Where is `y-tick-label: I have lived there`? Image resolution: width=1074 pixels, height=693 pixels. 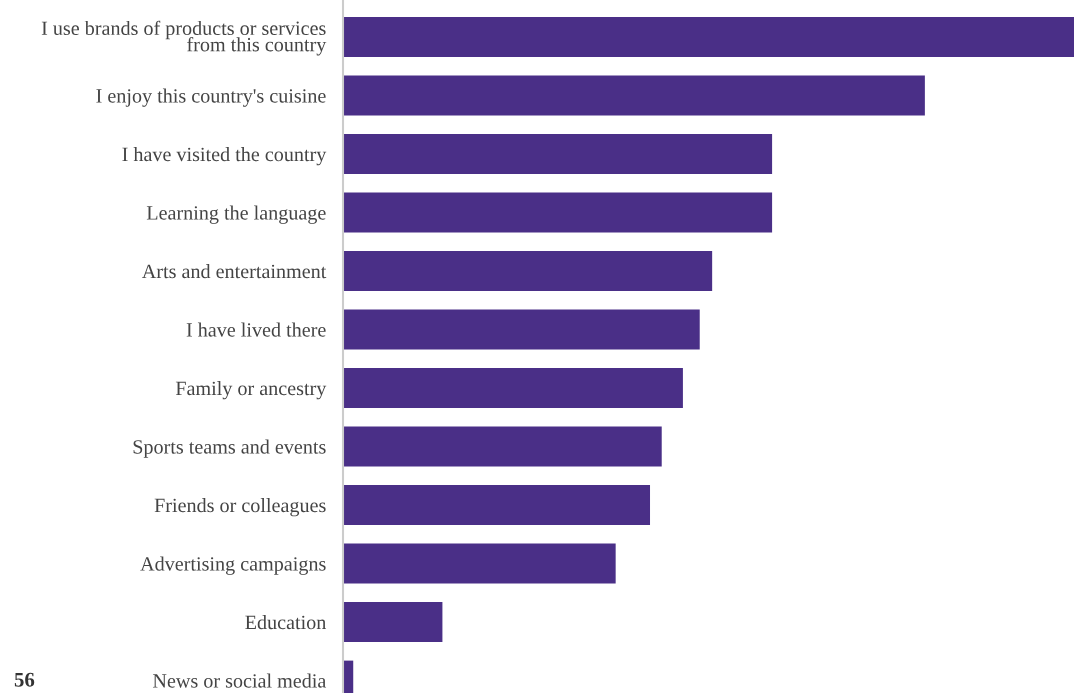 y-tick-label: I have lived there is located at coordinates (256, 329).